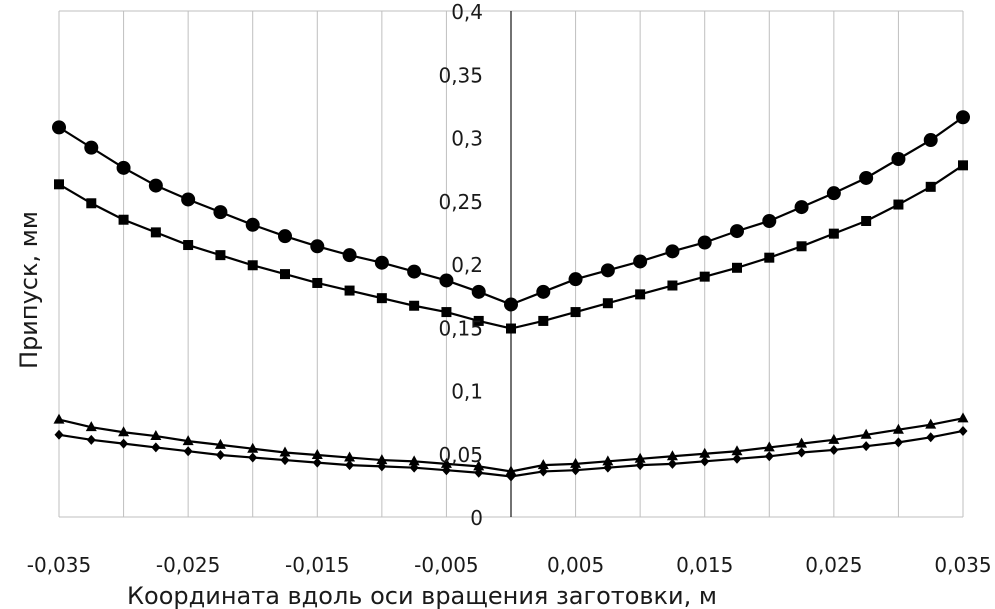 The height and width of the screenshot is (609, 995). What do you see at coordinates (460, 328) in the screenshot?
I see `y-tick-label: 0,15` at bounding box center [460, 328].